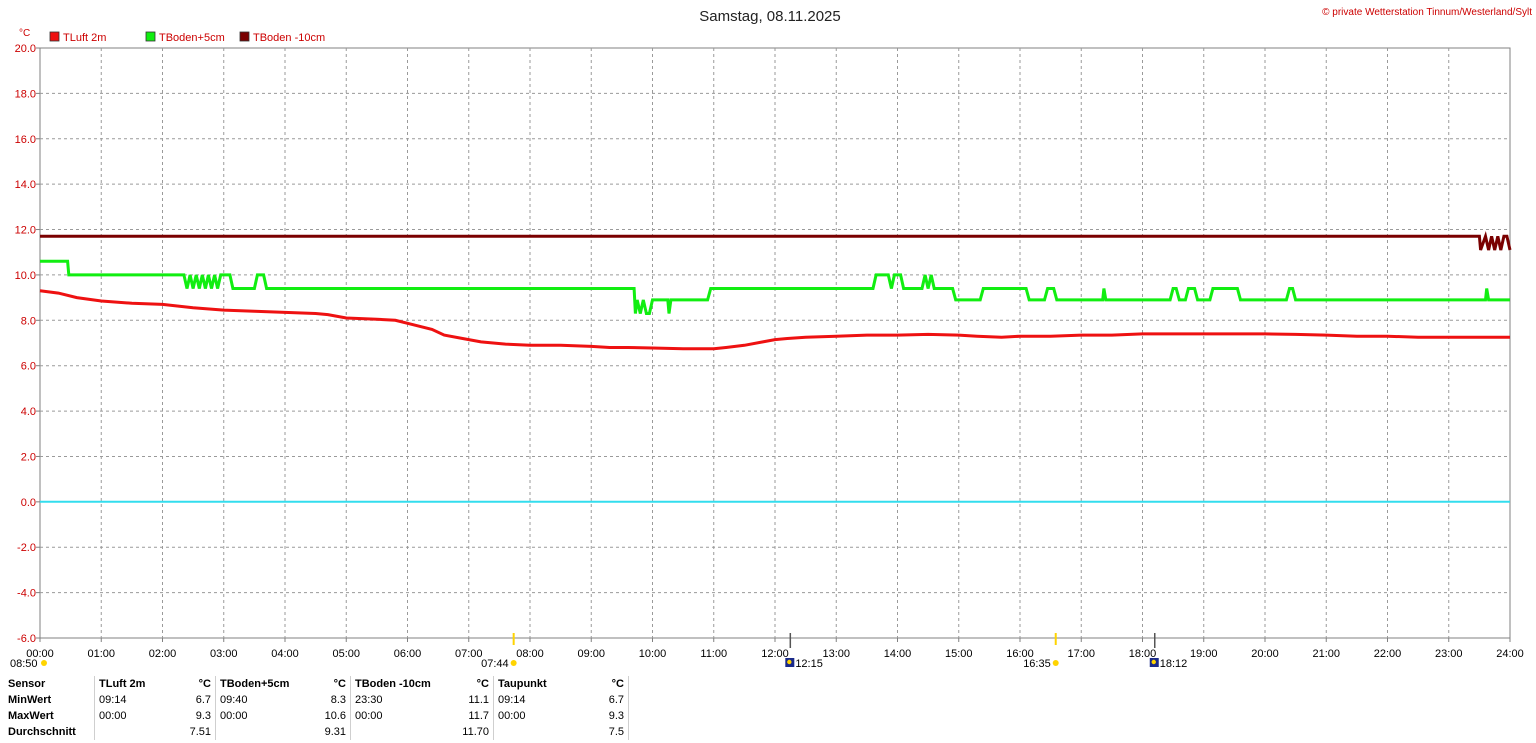 This screenshot has width=1536, height=743. I want to click on stats-cell: 09:40, so click(234, 700).